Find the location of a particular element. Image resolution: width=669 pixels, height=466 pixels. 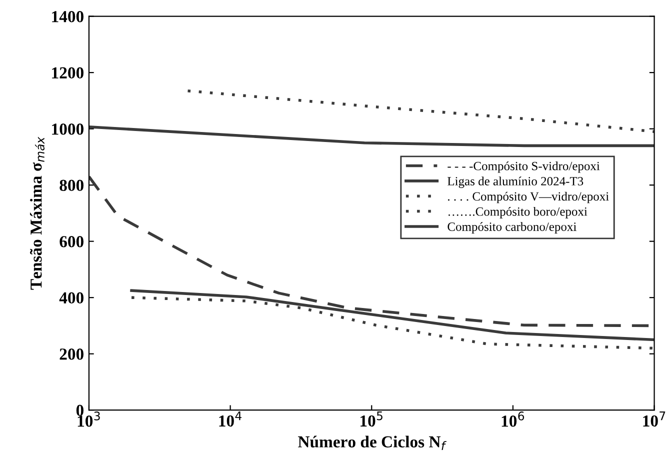

legend-label: Ligas de alumínio 2024-T3 is located at coordinates (516, 182).